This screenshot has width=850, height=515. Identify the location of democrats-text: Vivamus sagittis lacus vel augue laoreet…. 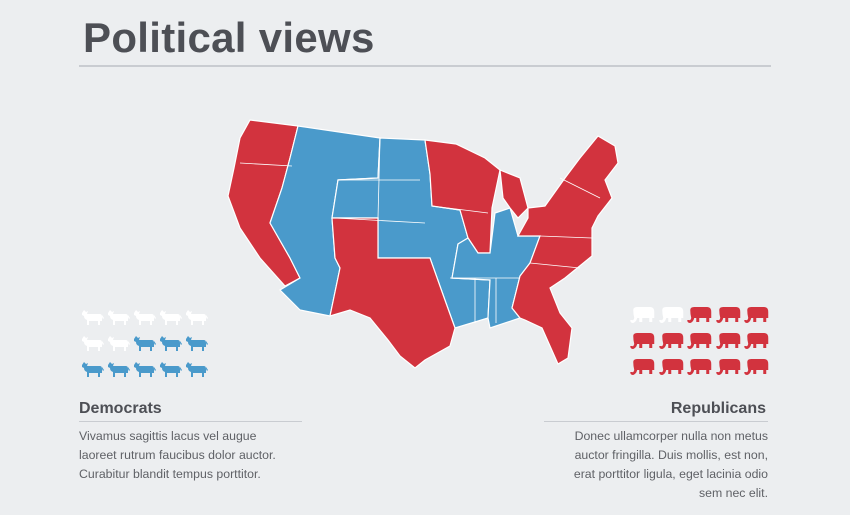
(199, 455).